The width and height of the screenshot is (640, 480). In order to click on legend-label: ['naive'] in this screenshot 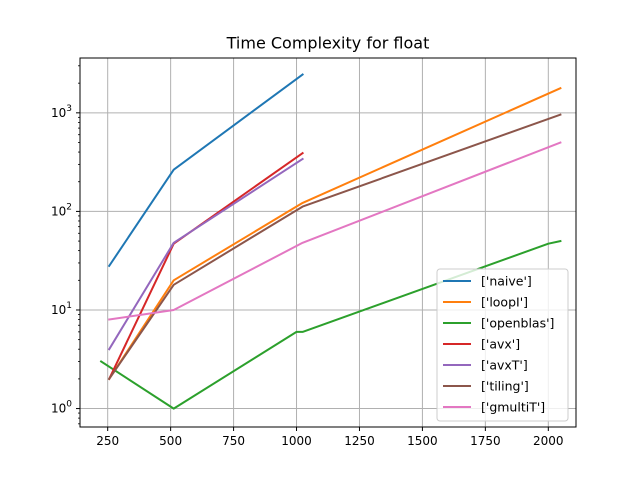, I will do `click(506, 281)`.